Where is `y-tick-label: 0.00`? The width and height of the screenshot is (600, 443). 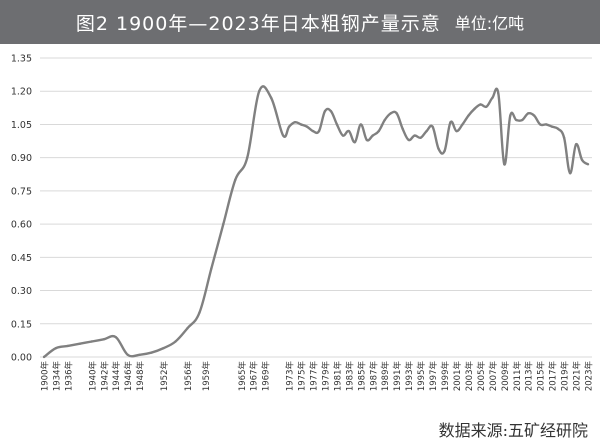 y-tick-label: 0.00 is located at coordinates (21, 358).